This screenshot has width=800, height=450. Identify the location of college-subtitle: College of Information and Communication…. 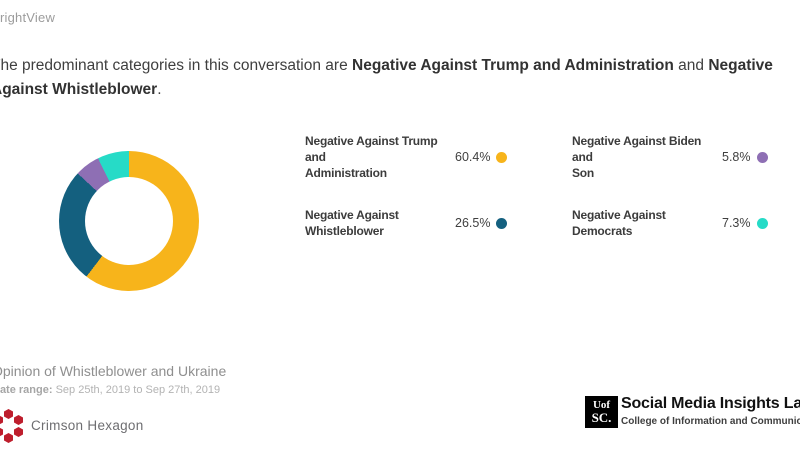
(710, 421).